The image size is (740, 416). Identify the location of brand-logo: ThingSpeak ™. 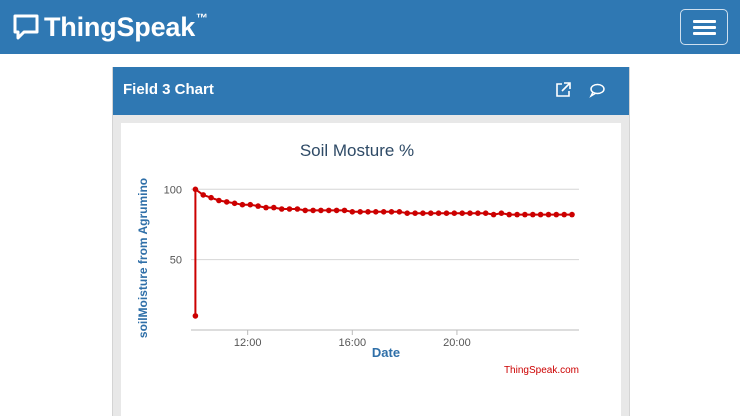
(110, 27).